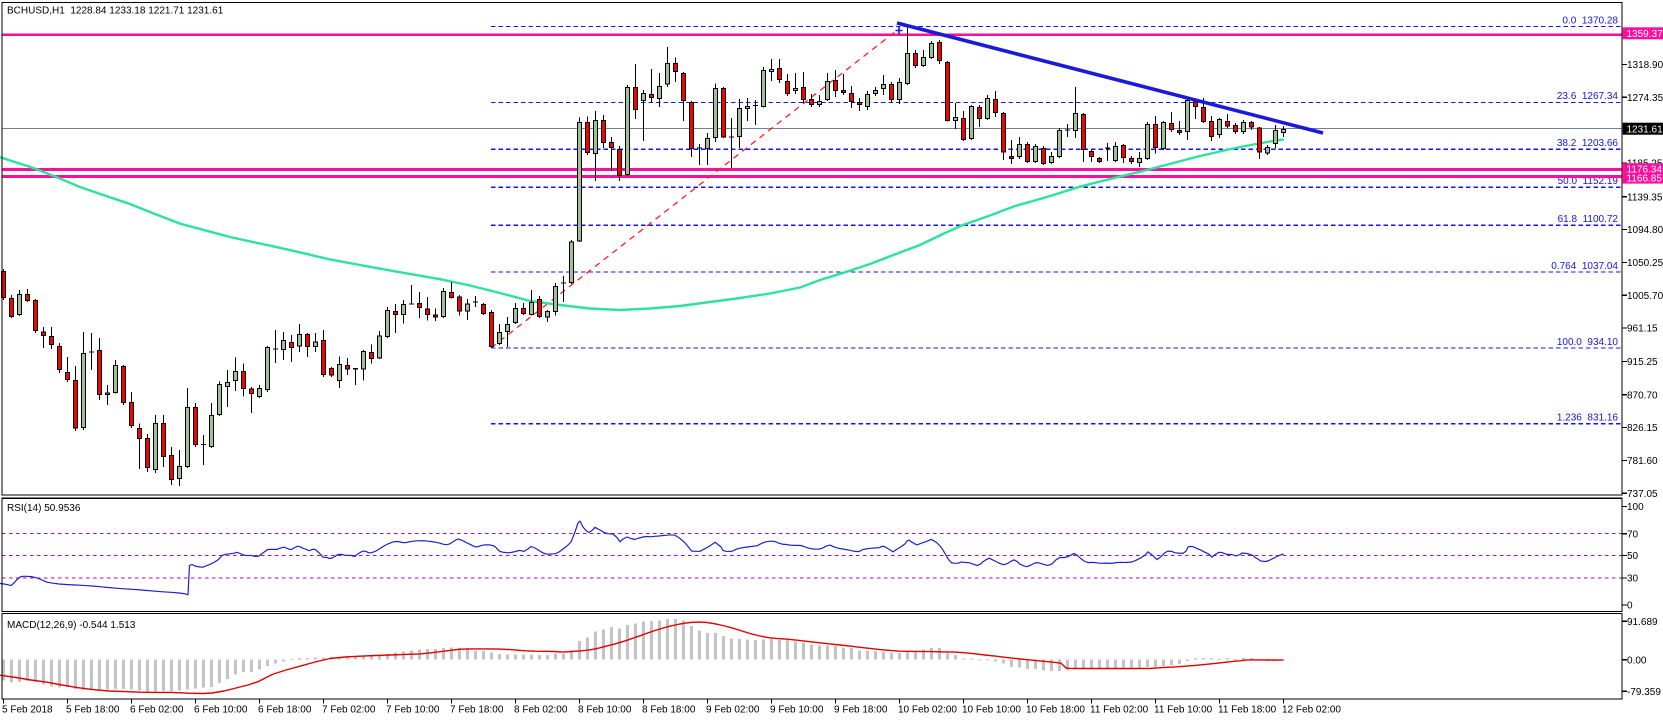 The width and height of the screenshot is (1663, 720). What do you see at coordinates (1645, 65) in the screenshot?
I see `svg-text: 1318.90` at bounding box center [1645, 65].